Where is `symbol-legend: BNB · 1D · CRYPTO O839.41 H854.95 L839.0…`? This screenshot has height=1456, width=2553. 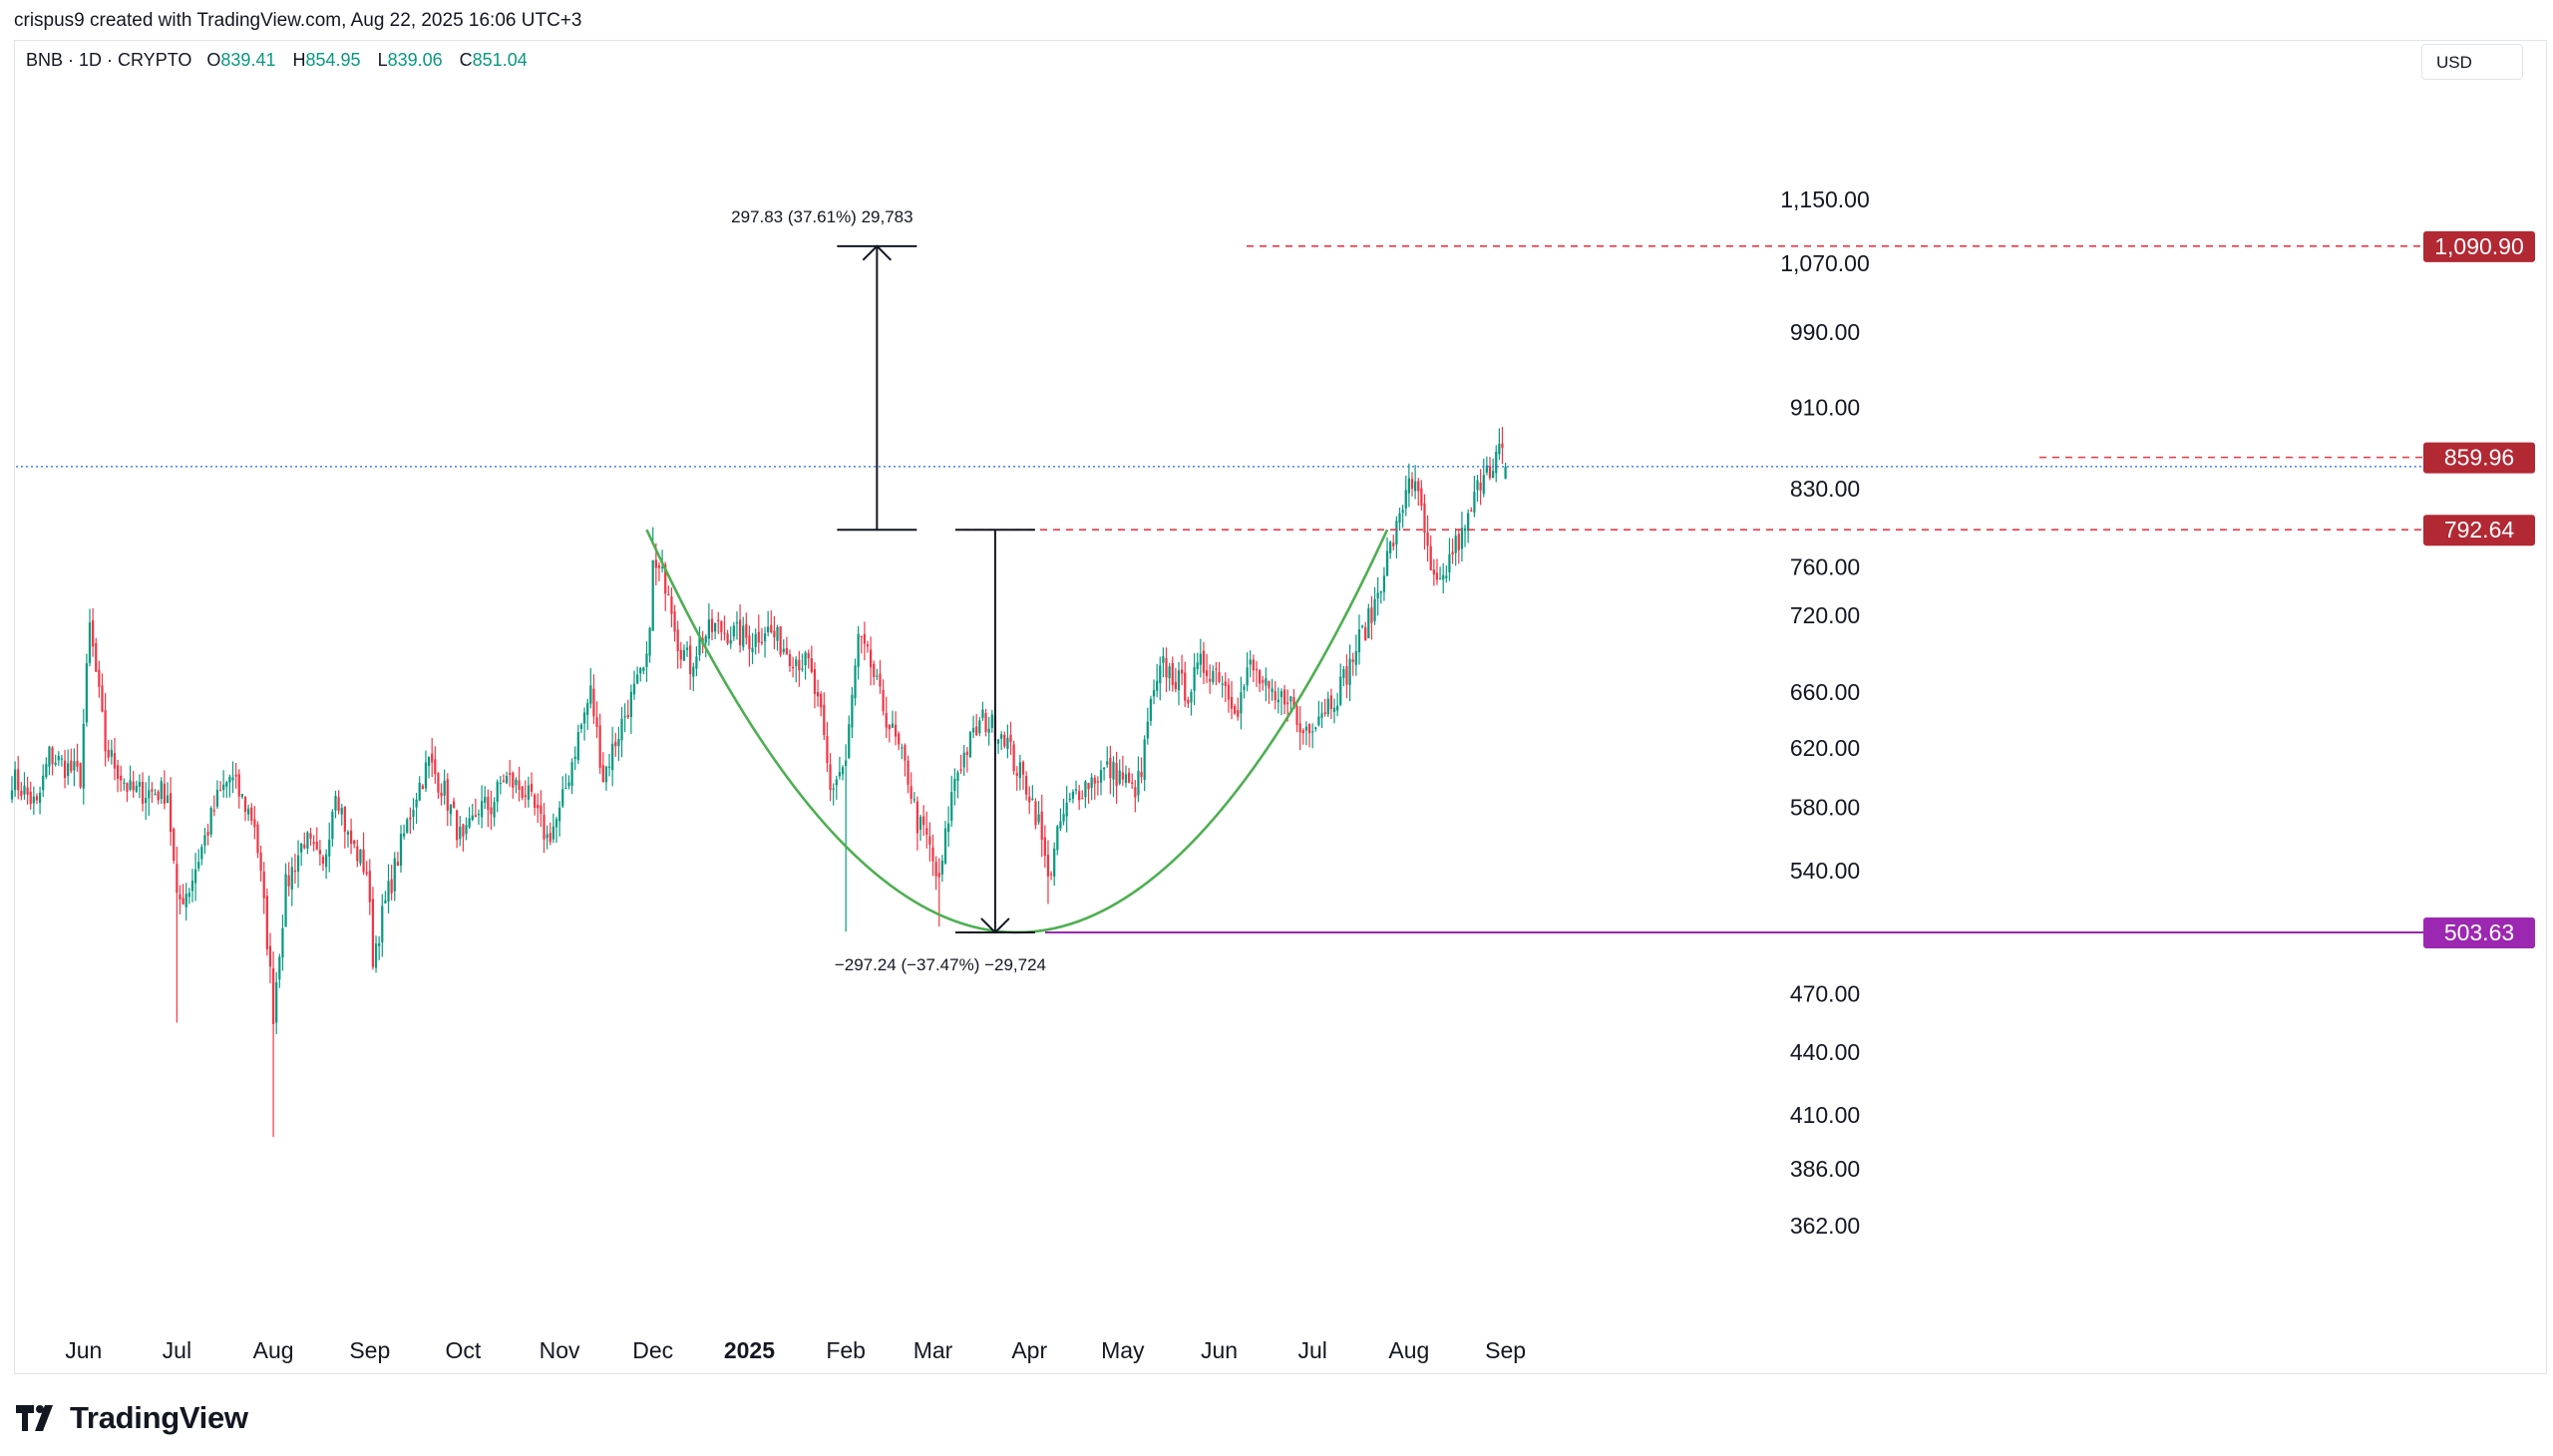 symbol-legend: BNB · 1D · CRYPTO O839.41 H854.95 L839.0… is located at coordinates (283, 60).